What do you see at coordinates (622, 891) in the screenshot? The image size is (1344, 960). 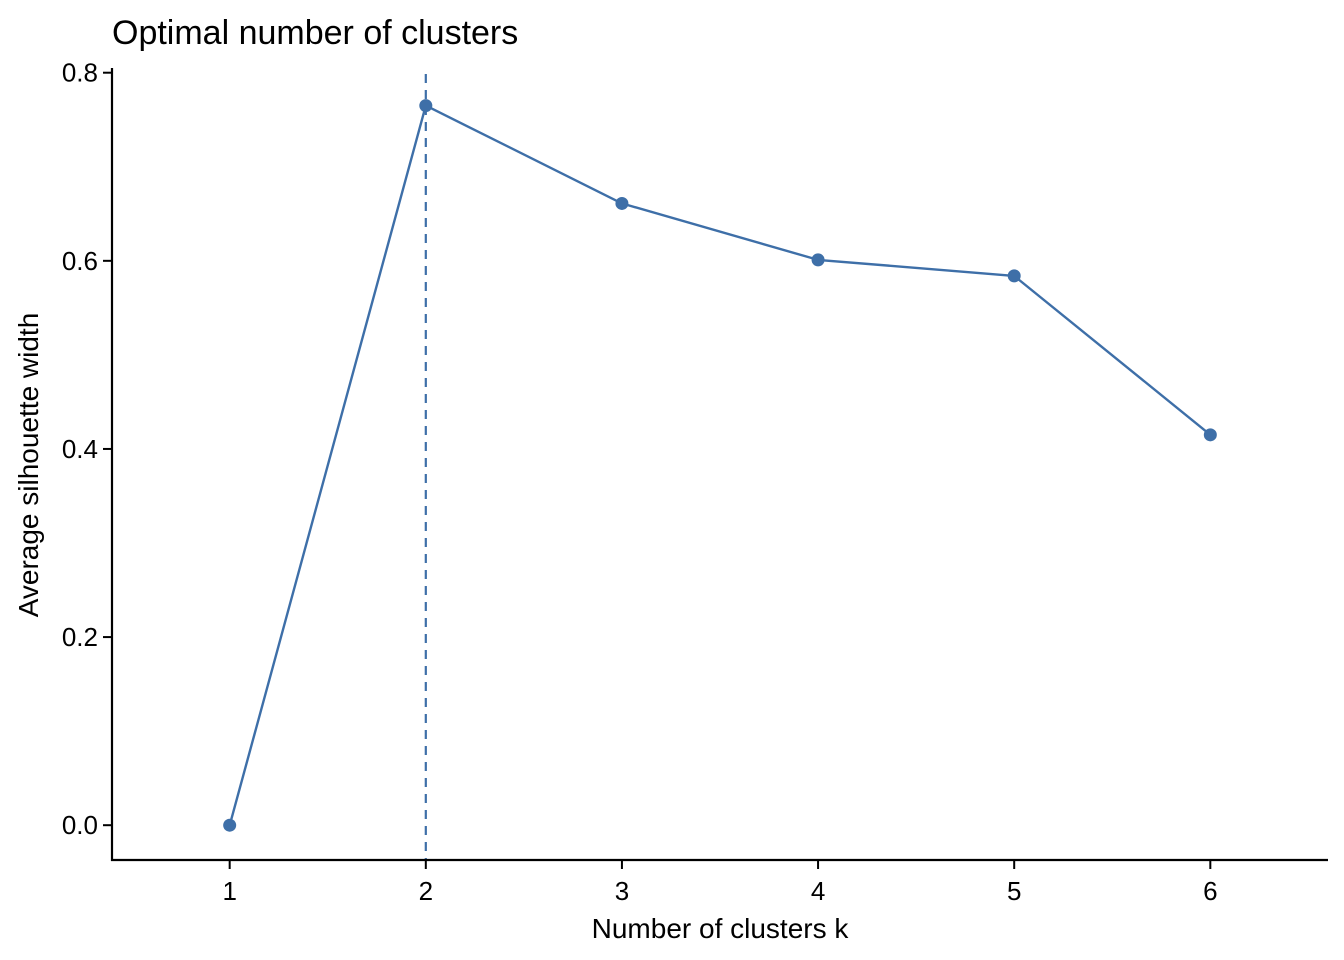 I see `x-tick-label: 3` at bounding box center [622, 891].